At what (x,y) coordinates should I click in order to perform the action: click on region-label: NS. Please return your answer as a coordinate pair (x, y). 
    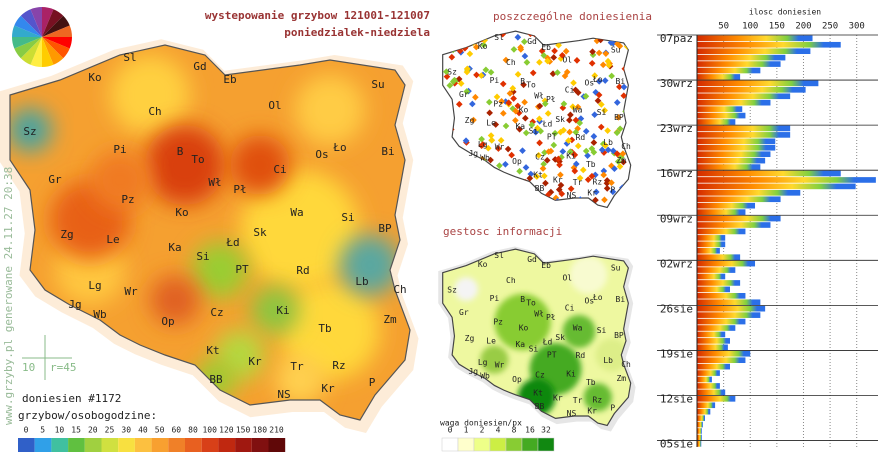
    Looking at the image, I should click on (572, 413).